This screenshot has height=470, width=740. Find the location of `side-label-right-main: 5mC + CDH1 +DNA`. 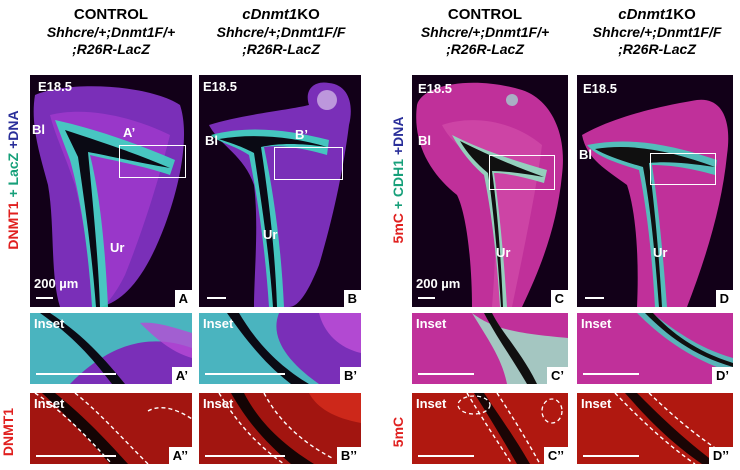

side-label-right-main: 5mC + CDH1 +DNA is located at coordinates (400, 180).